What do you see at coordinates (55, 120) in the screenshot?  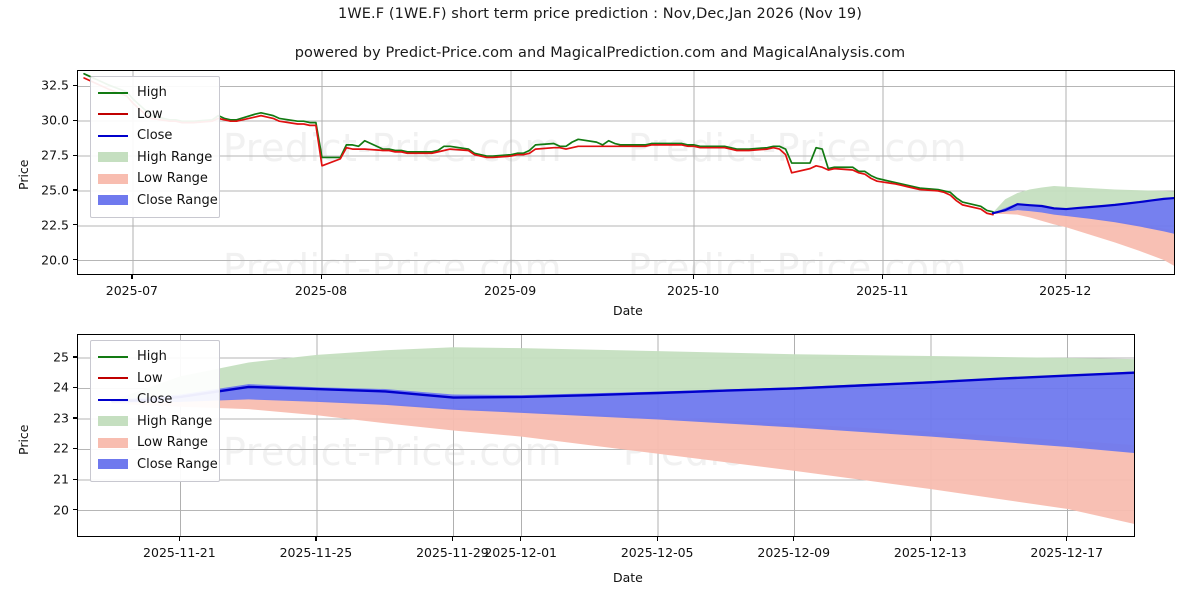 I see `y-axis-tick-label: 30.0` at bounding box center [55, 120].